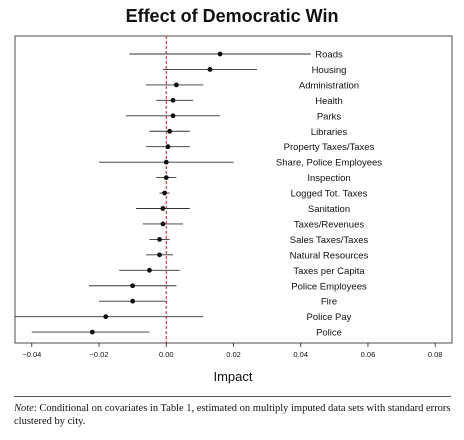 Image resolution: width=464 pixels, height=440 pixels. What do you see at coordinates (329, 116) in the screenshot?
I see `row-label: Parks` at bounding box center [329, 116].